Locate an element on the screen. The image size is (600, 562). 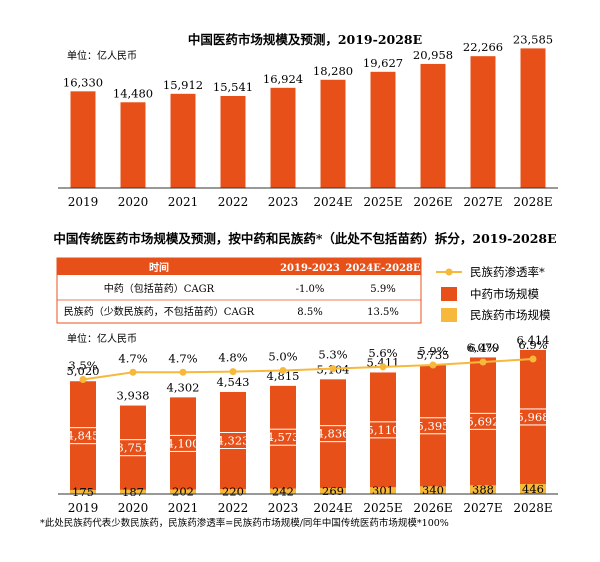
chart2-bar-tcm-2023 is located at coordinates (283, 437).